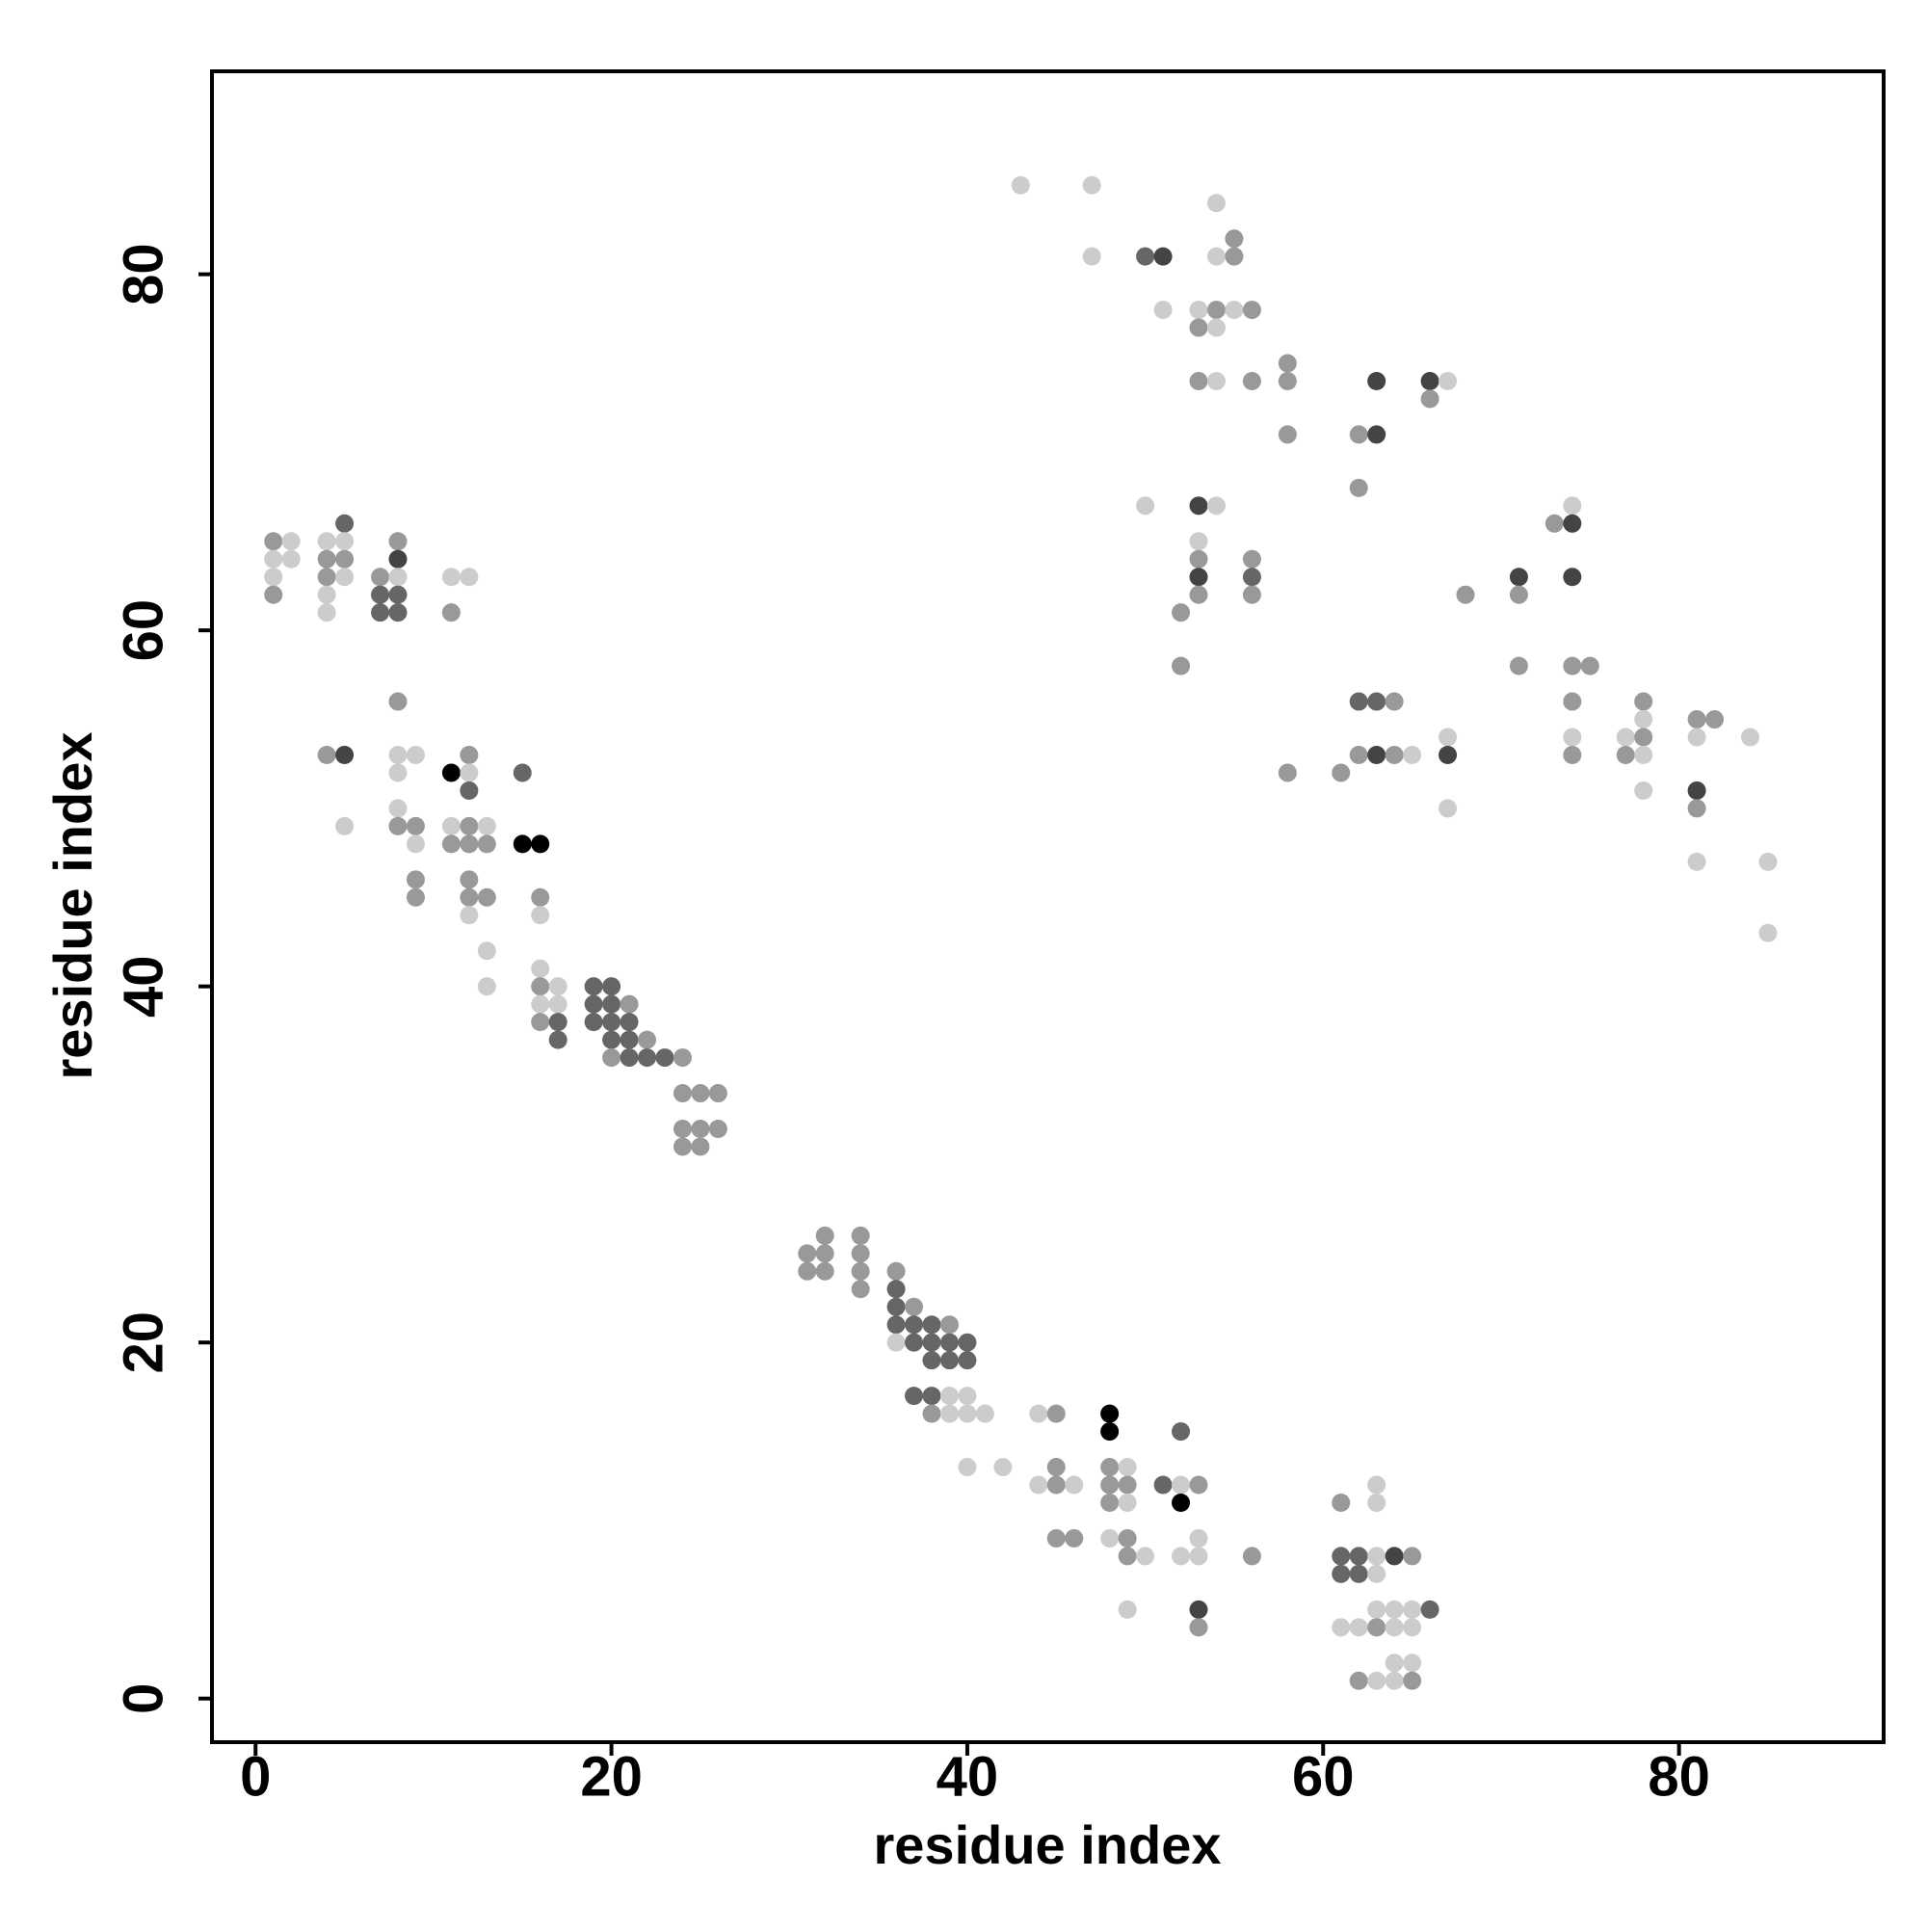  I want to click on x-tick-label: 0, so click(256, 1776).